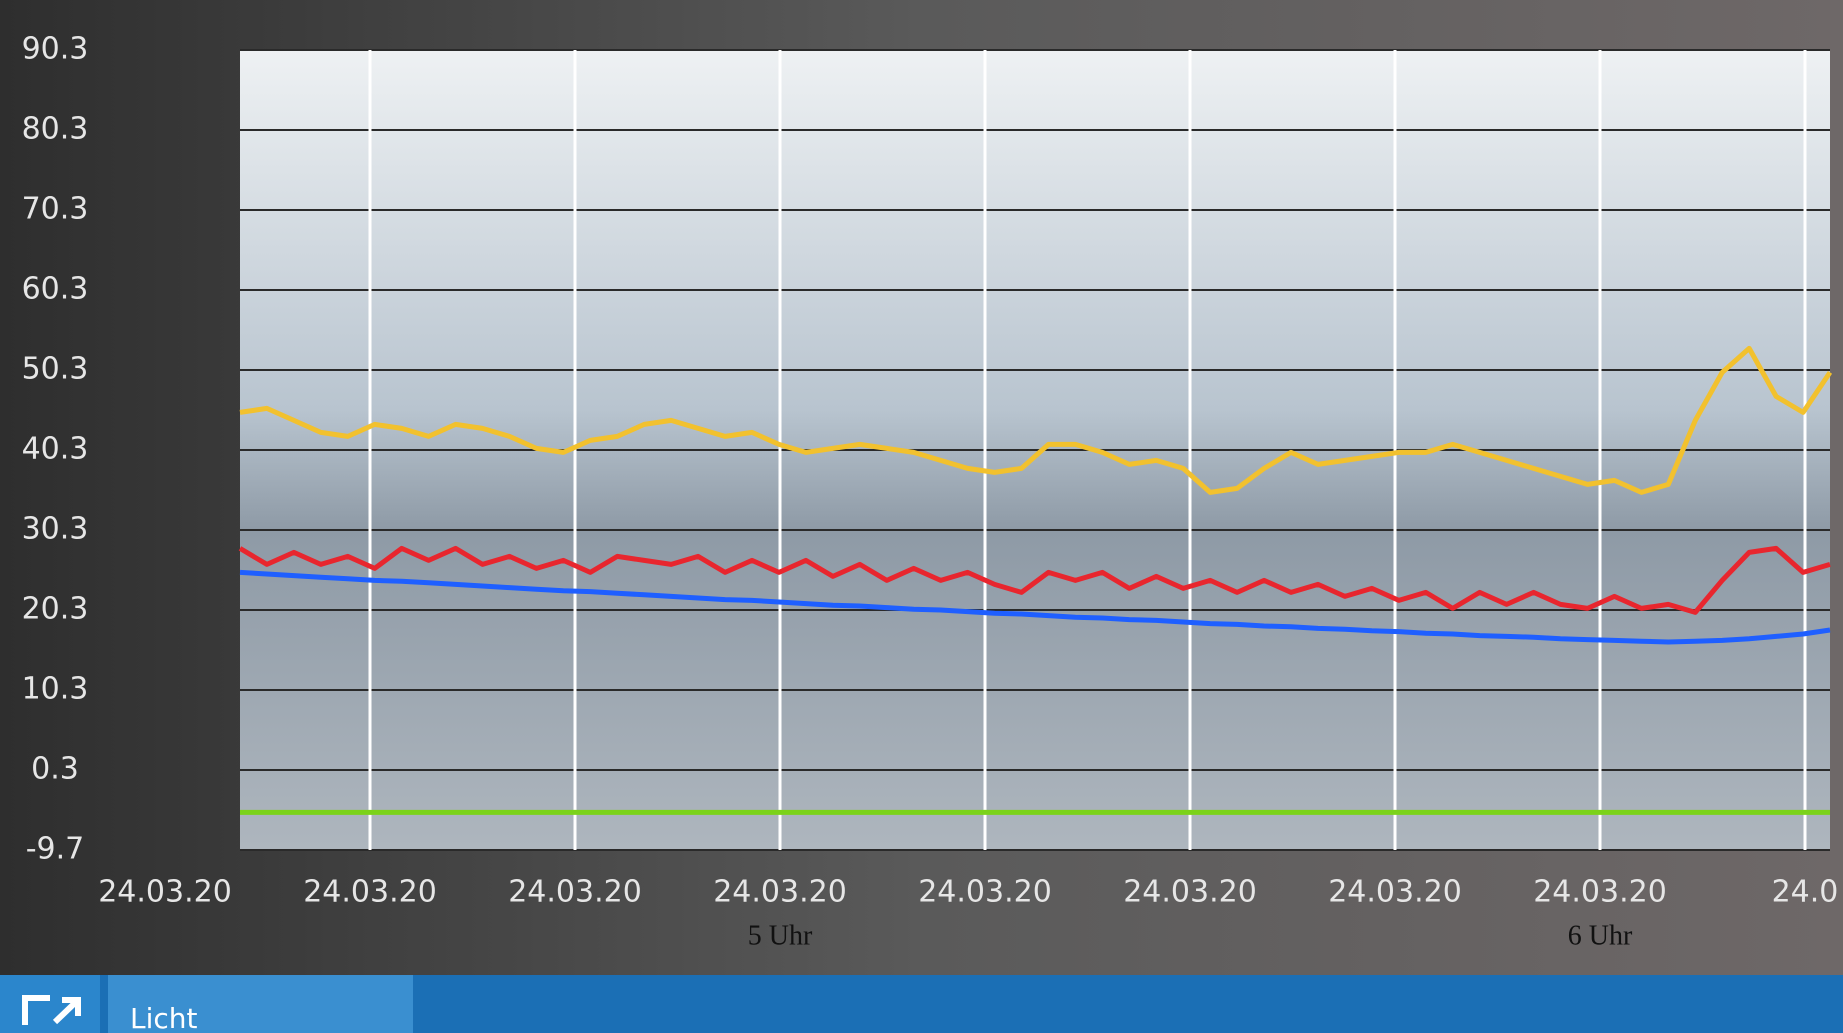 Image resolution: width=1843 pixels, height=1033 pixels. I want to click on y-tick-label: 20.3, so click(55, 609).